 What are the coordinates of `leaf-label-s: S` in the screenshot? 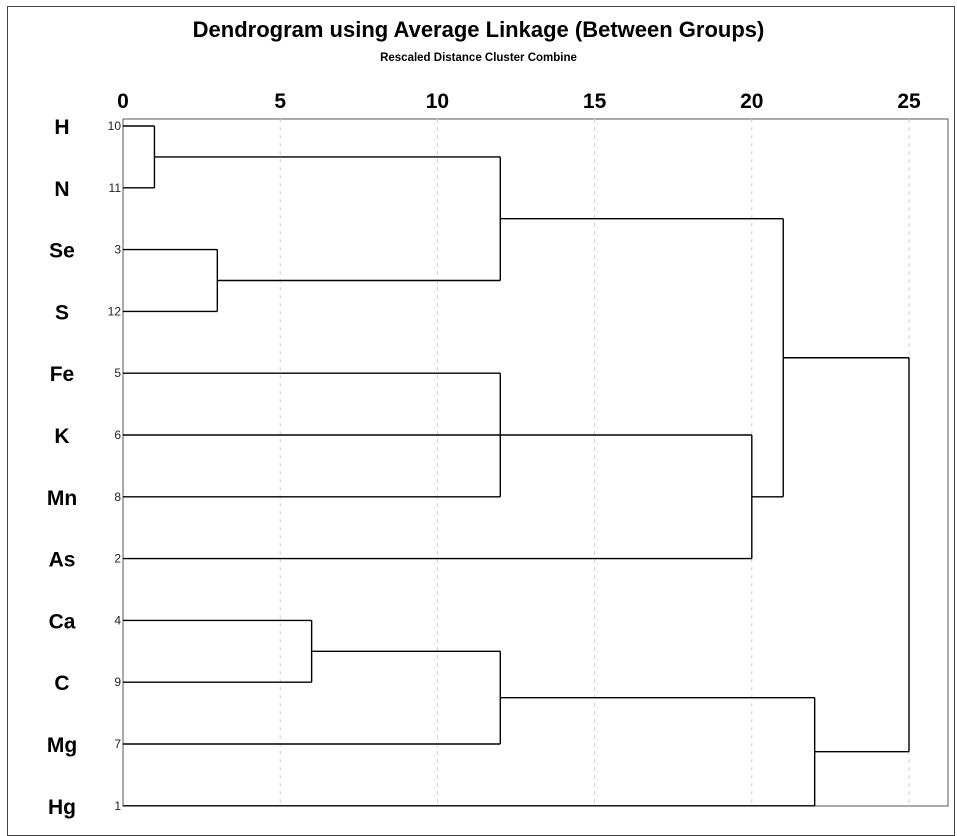 It's located at (62, 312).